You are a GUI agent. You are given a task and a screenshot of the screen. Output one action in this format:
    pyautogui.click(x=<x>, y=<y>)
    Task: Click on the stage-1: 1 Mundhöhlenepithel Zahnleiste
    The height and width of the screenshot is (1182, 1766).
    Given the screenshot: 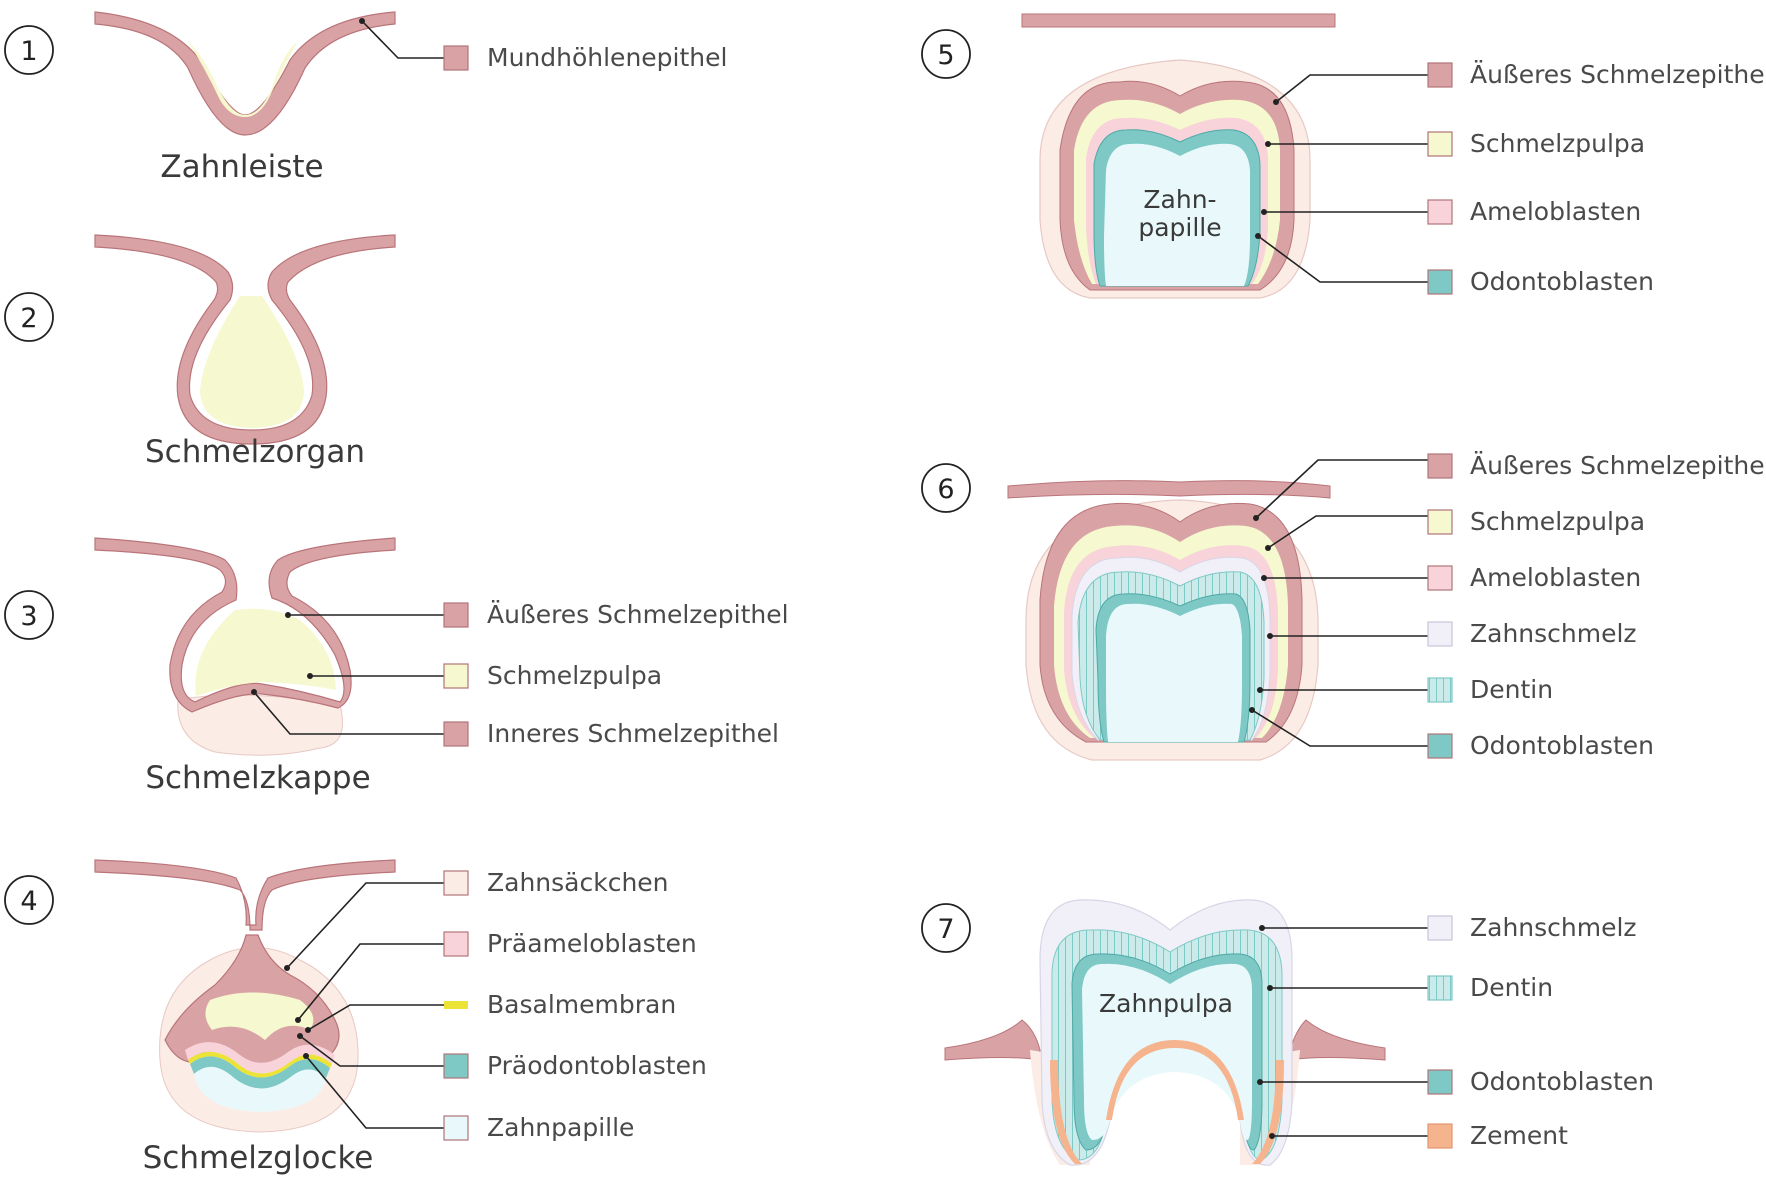 What is the action you would take?
    pyautogui.click(x=365, y=98)
    